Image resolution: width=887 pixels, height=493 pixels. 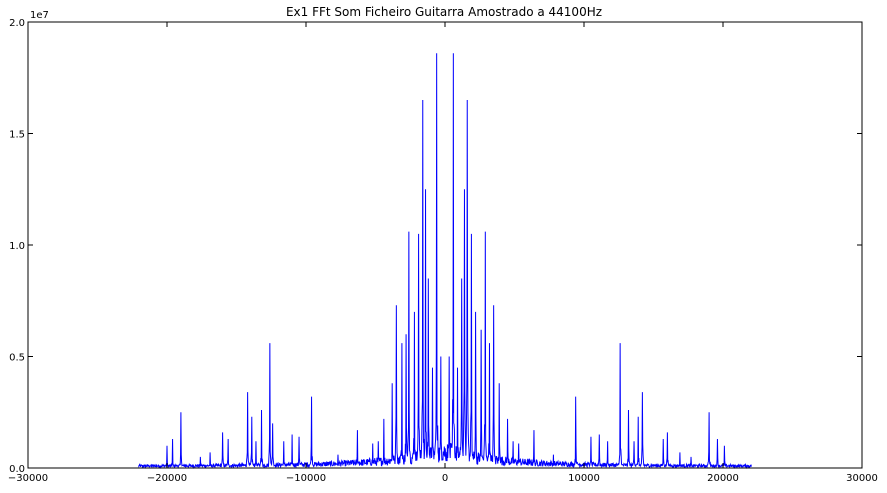 What do you see at coordinates (39, 15) in the screenshot?
I see `y-scale-multiplier: 1e7` at bounding box center [39, 15].